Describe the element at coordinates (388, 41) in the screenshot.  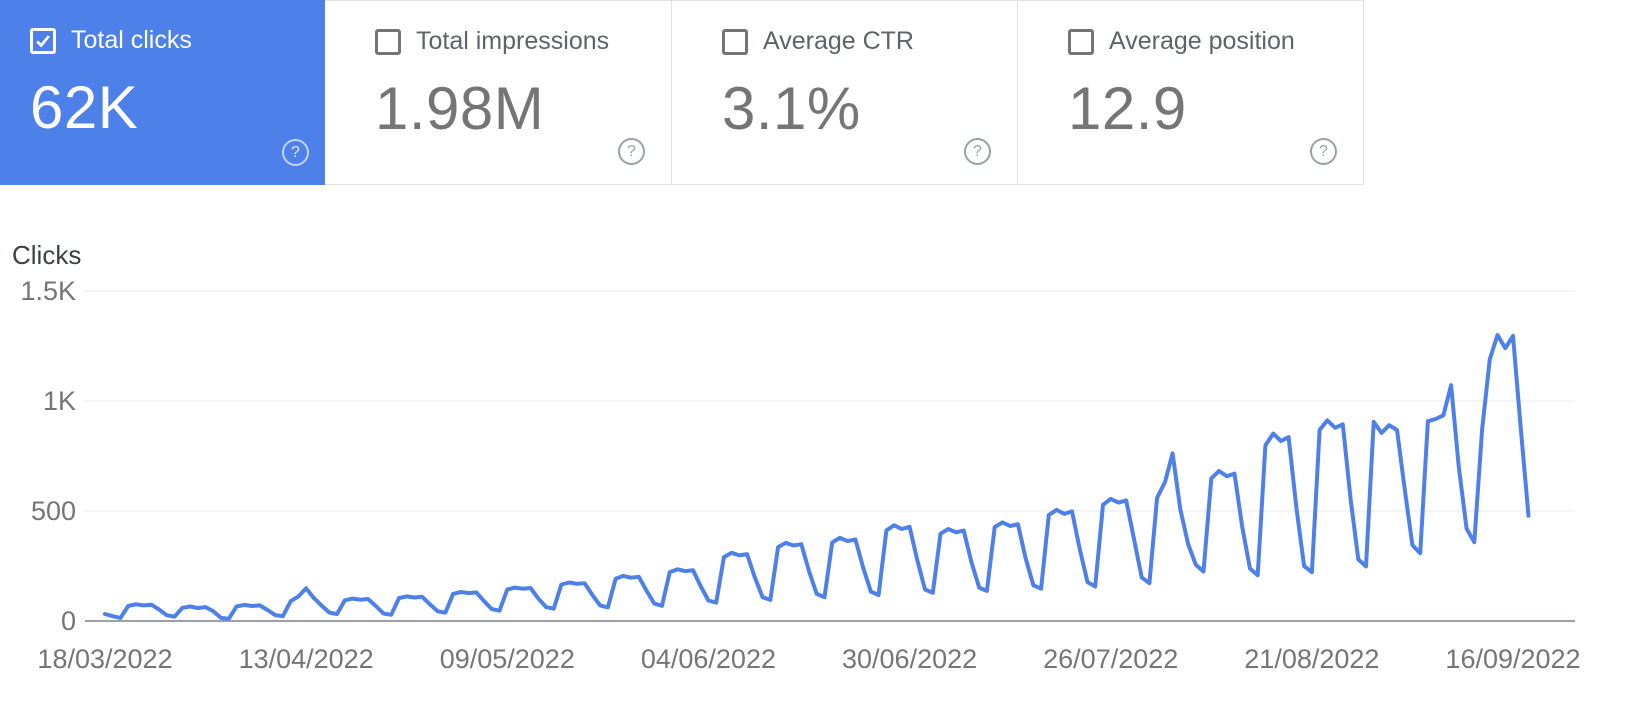
I see `total-impressions-checkbox` at that location.